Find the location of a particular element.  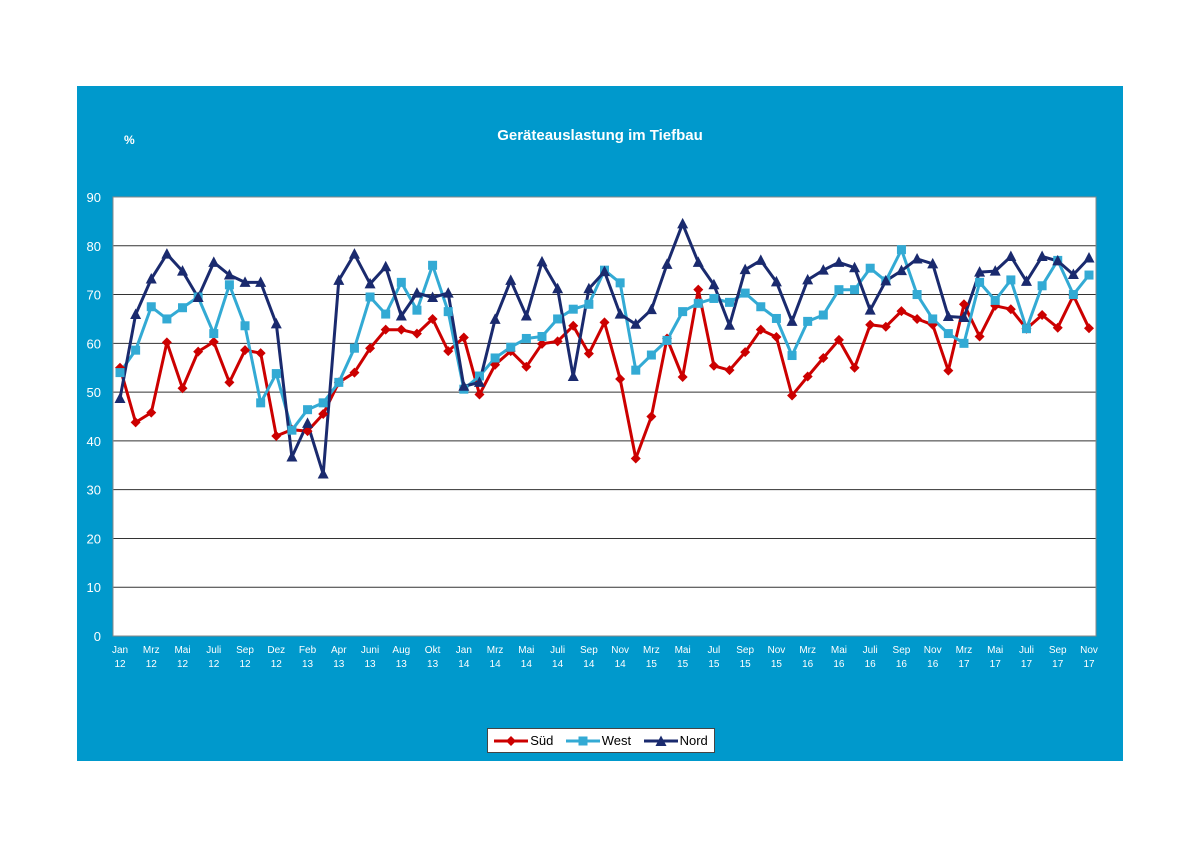

x-tick-label-15-month: Sep is located at coordinates (589, 650).